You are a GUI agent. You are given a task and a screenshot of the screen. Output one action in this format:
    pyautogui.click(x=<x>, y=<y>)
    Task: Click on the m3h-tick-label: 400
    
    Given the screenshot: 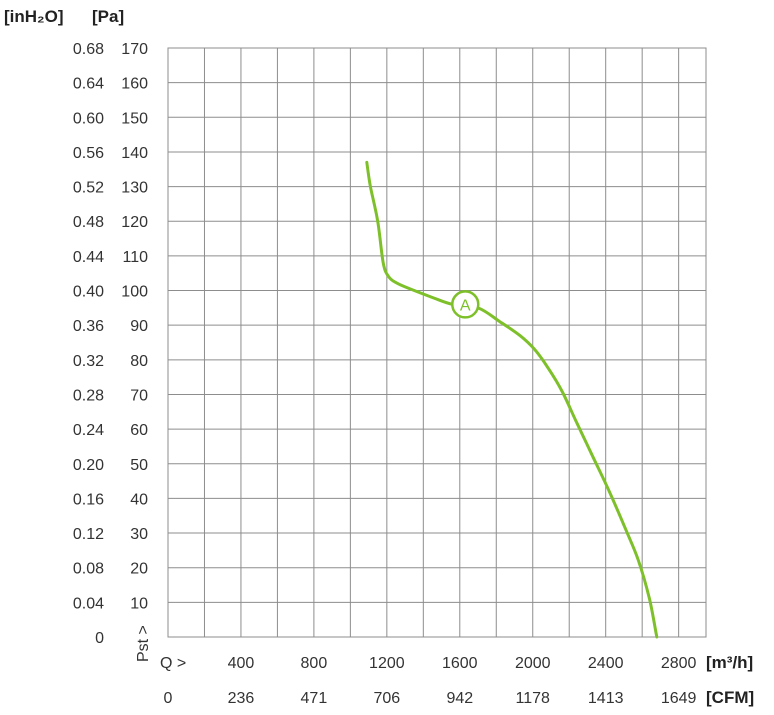 What is the action you would take?
    pyautogui.click(x=241, y=663)
    